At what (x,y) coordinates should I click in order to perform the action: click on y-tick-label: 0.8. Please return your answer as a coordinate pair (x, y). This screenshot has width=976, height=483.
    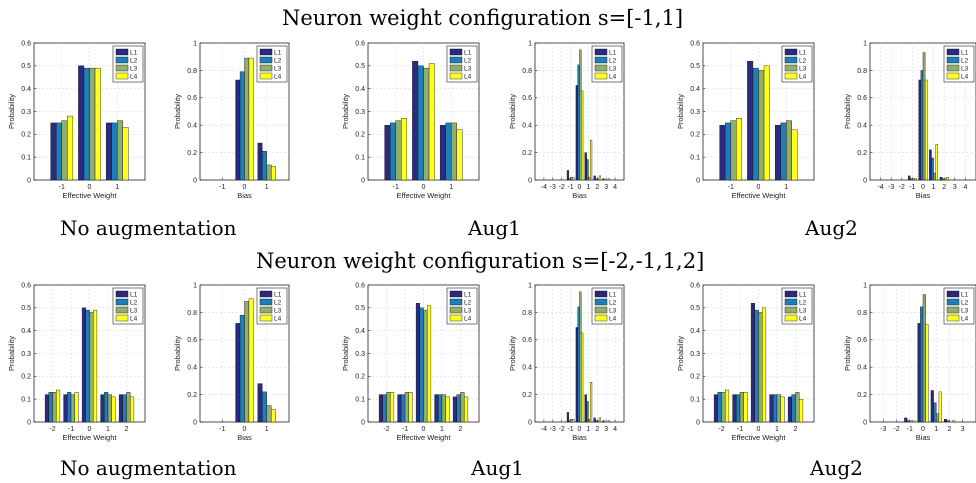
    Looking at the image, I should click on (862, 313).